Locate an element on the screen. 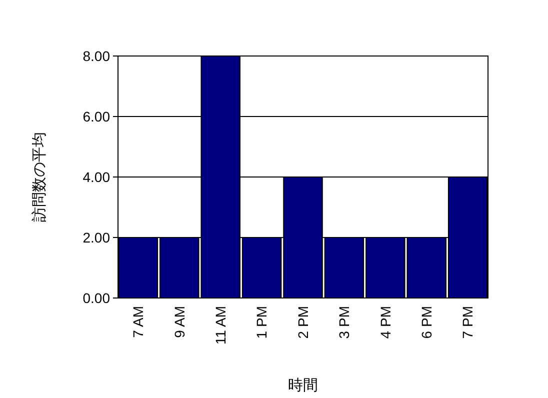  x-tick-label: 2 PM is located at coordinates (302, 322).